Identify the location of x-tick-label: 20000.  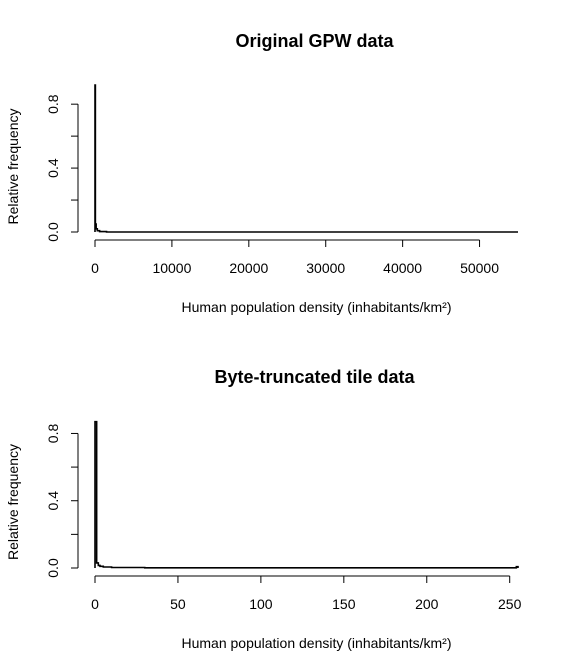
(248, 268).